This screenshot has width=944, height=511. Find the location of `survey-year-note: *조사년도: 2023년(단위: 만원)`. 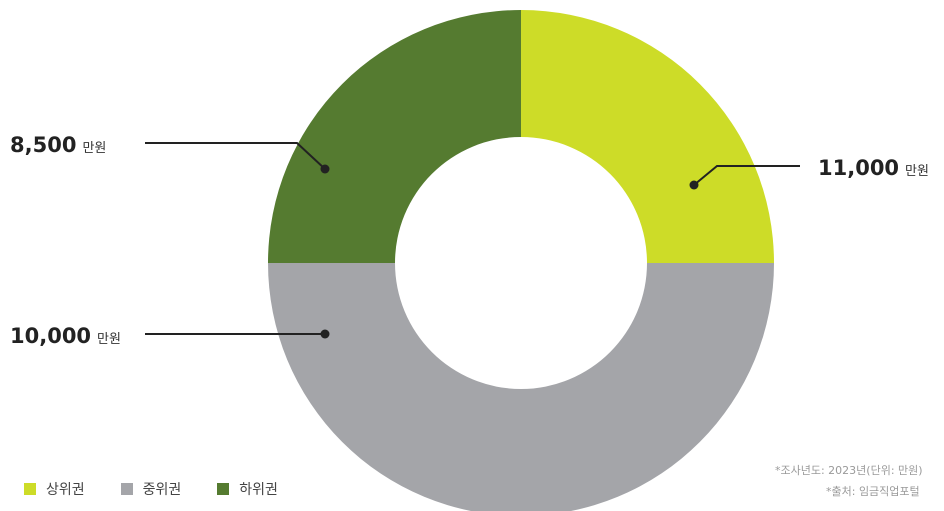

survey-year-note: *조사년도: 2023년(단위: 만원) is located at coordinates (849, 470).